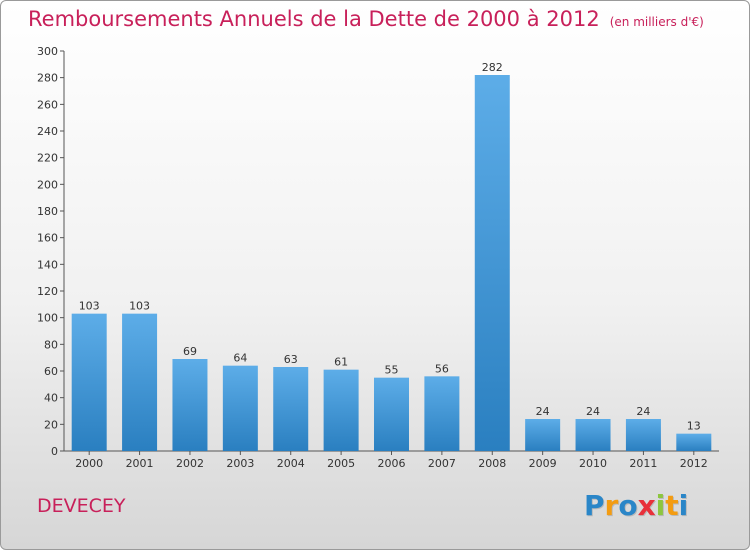  Describe the element at coordinates (47, 264) in the screenshot. I see `y-tick-label: 140` at that location.